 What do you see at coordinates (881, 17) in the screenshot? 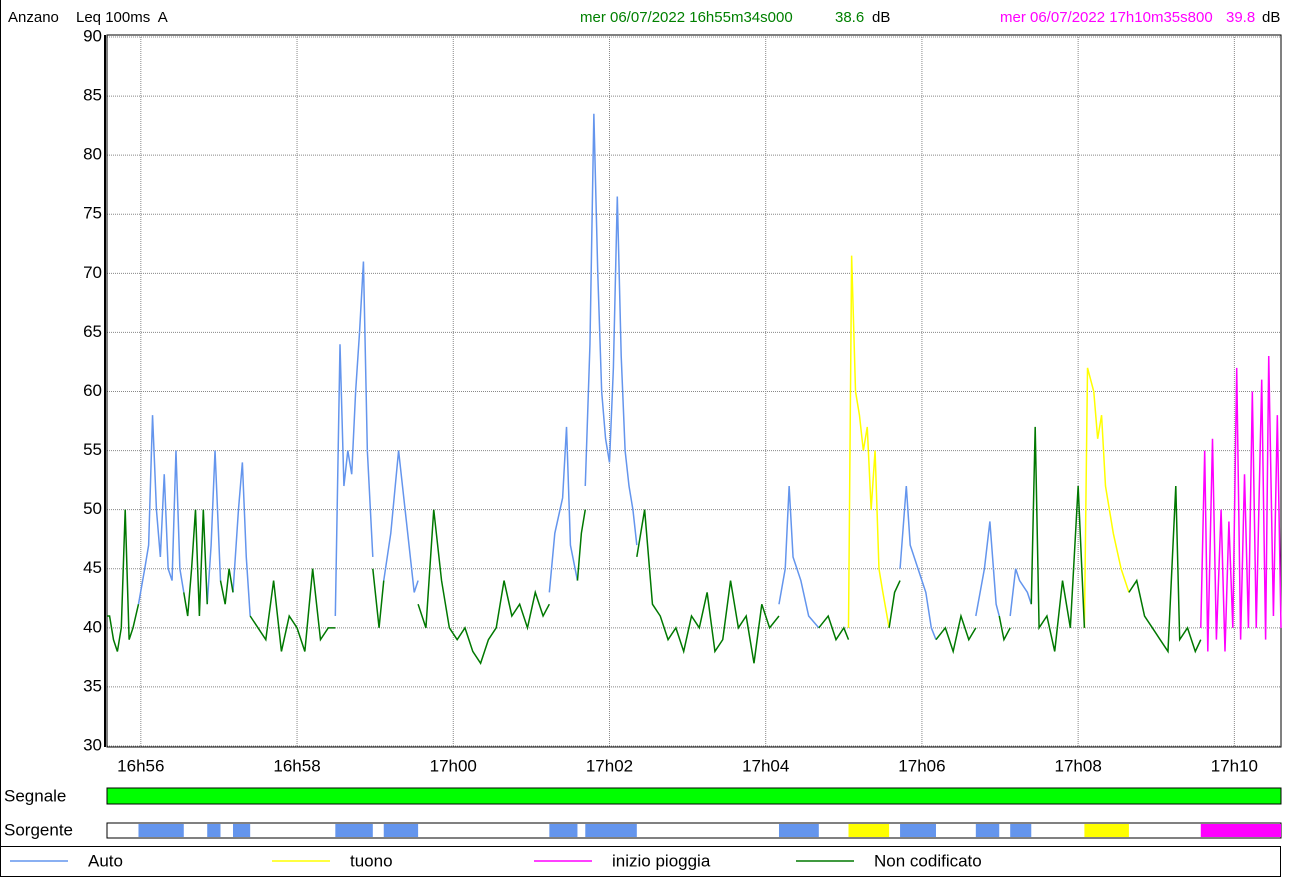
I see `cursor1-unit: dB` at bounding box center [881, 17].